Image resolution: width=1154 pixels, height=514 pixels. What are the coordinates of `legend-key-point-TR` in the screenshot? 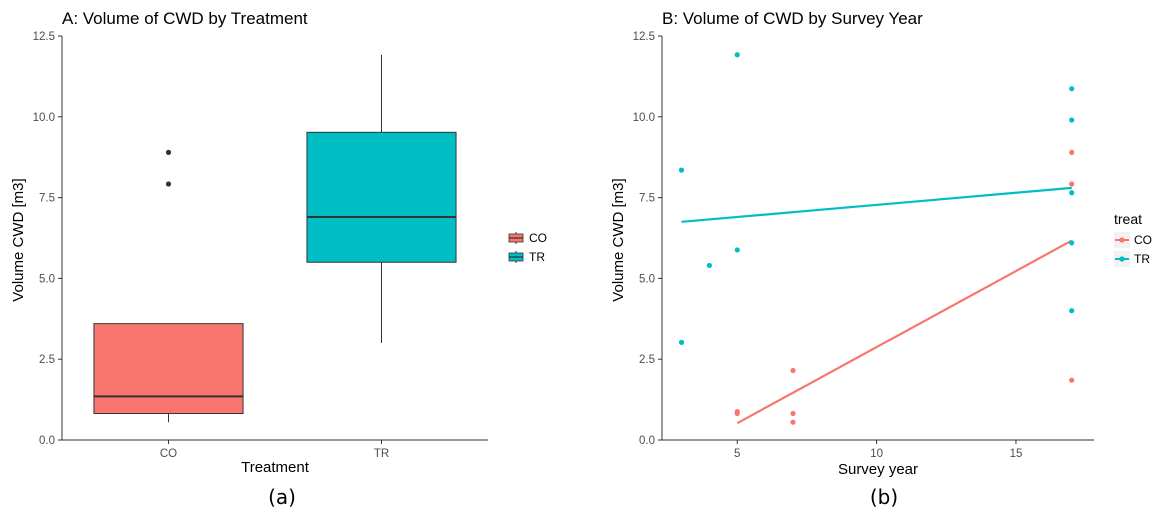 It's located at (1122, 259).